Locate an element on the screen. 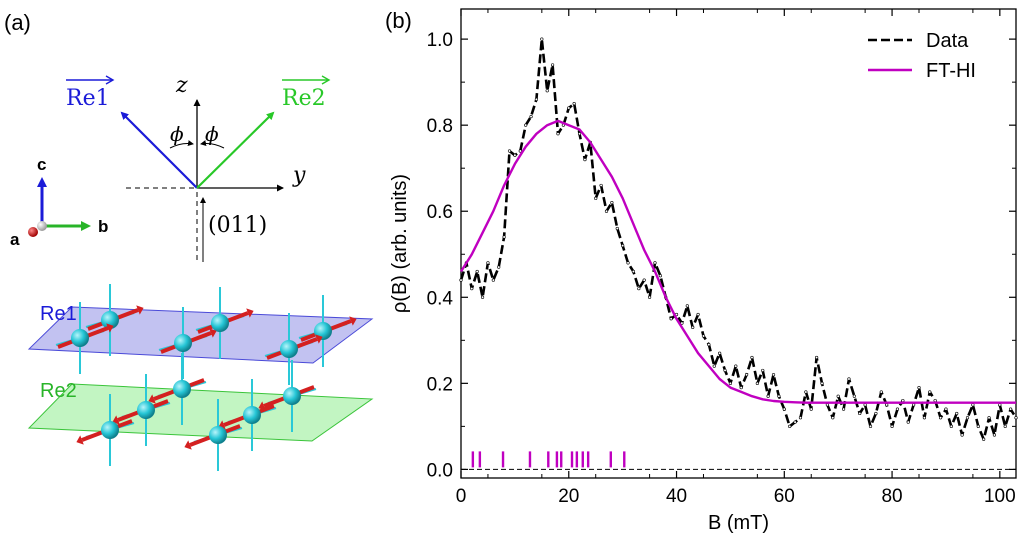 The height and width of the screenshot is (540, 1028). re2-vector is located at coordinates (235, 150).